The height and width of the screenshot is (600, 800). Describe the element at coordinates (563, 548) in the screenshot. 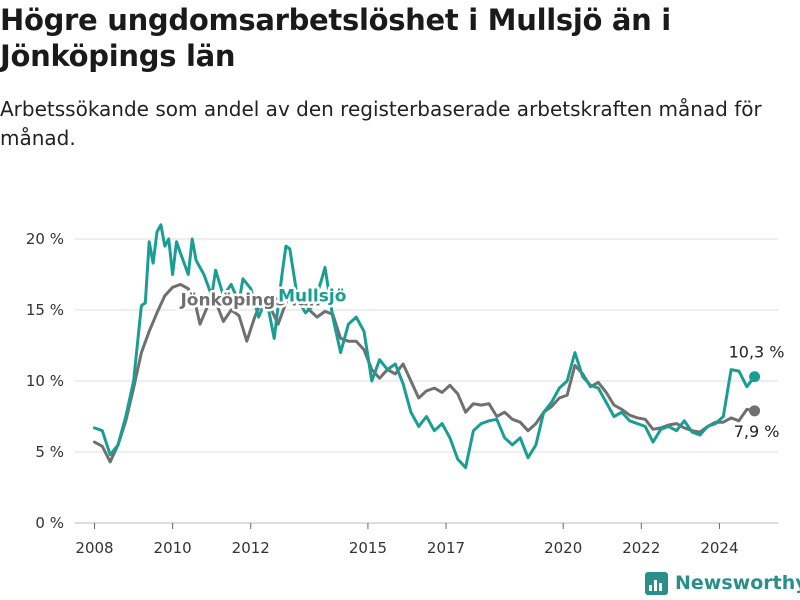

I see `x-tick-label: 2020` at that location.